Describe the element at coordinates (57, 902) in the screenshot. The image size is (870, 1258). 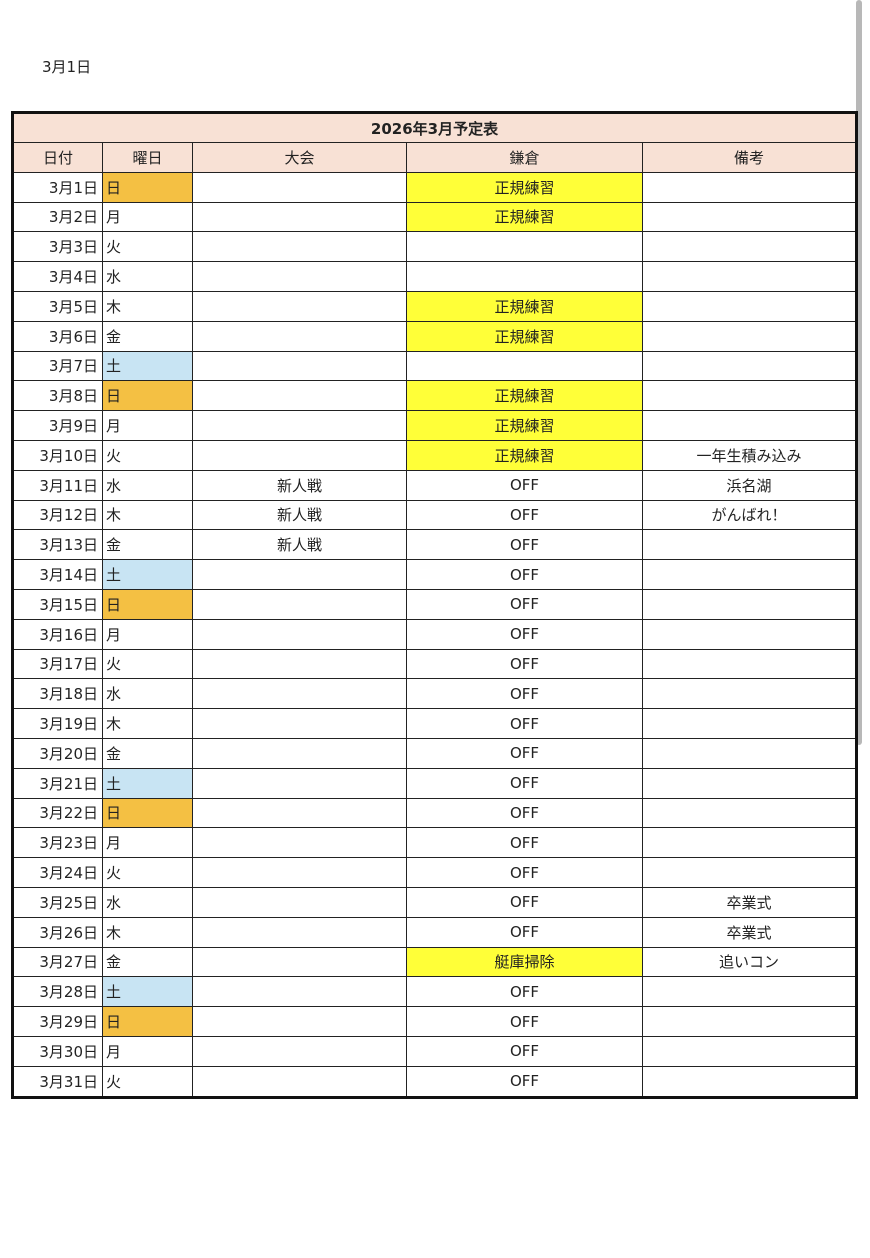
I see `date-cell: 3月25日` at that location.